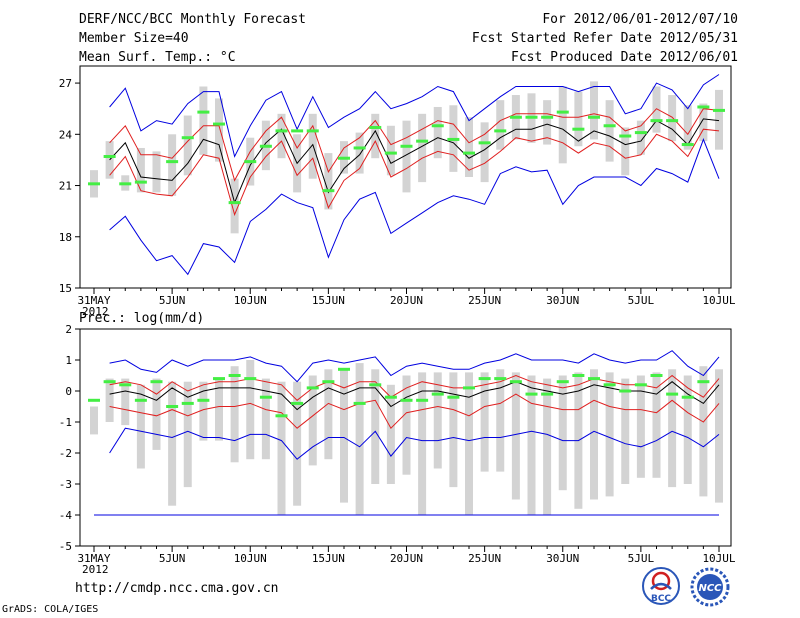 The image size is (800, 618). What do you see at coordinates (250, 300) in the screenshot?
I see `x-tick-label: 10JUN` at bounding box center [250, 300].